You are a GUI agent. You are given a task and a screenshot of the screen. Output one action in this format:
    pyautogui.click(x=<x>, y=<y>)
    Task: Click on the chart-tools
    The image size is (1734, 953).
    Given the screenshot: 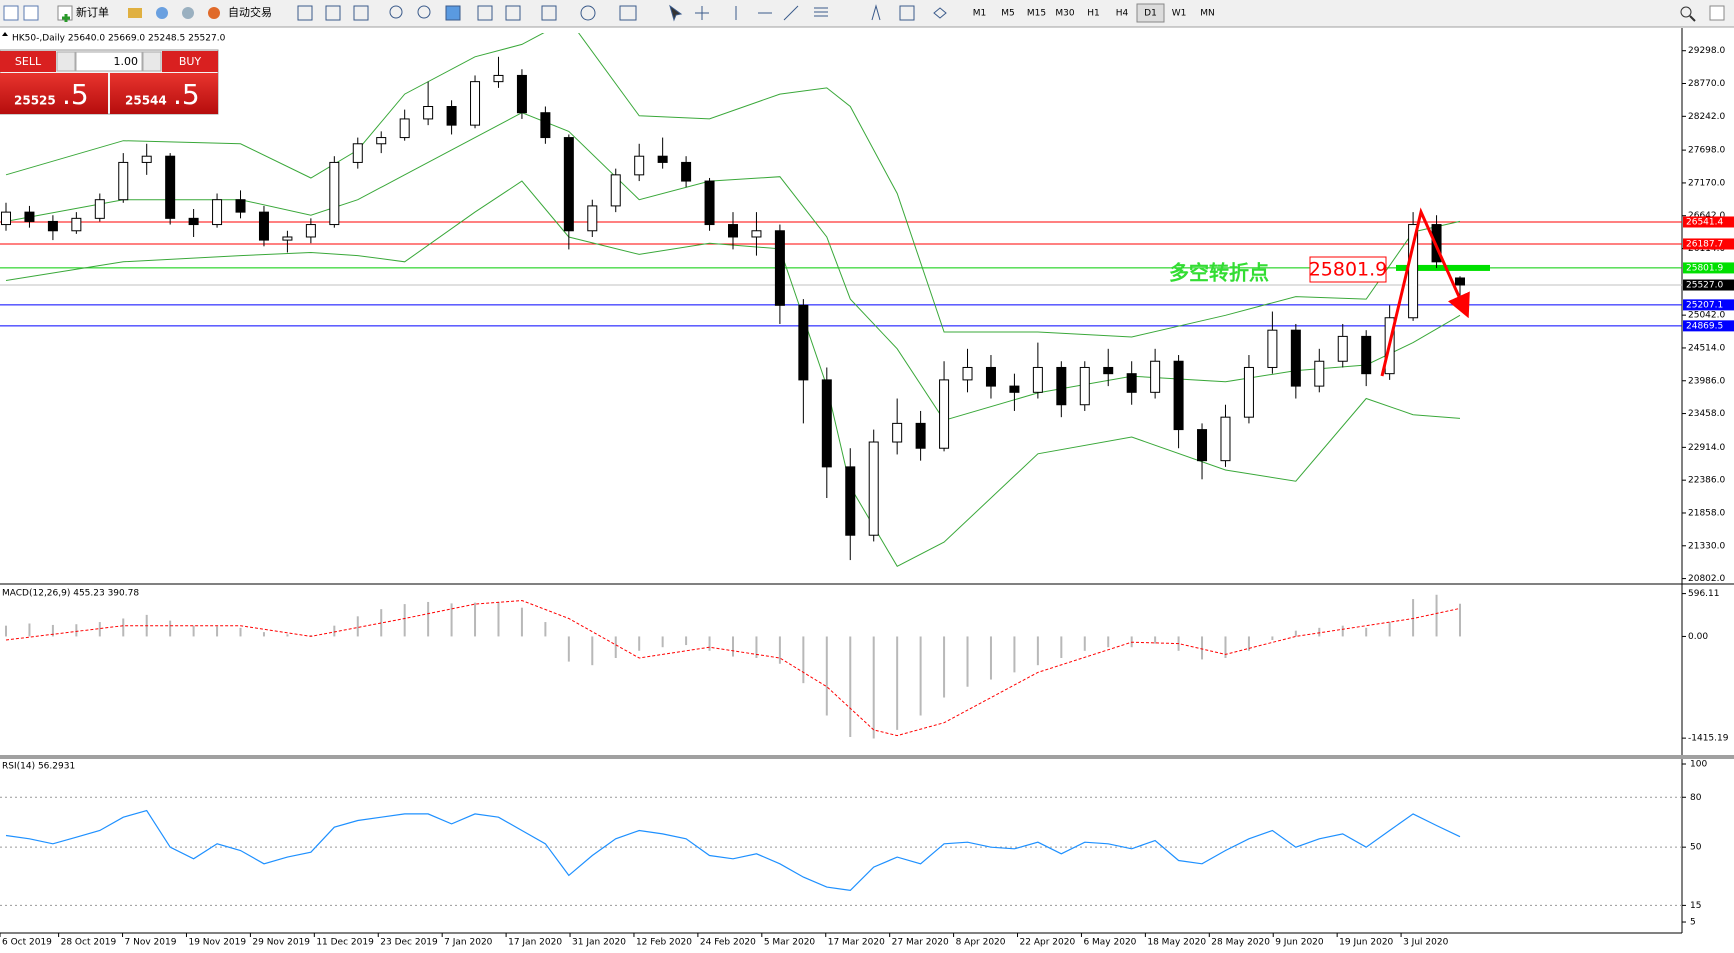 What is the action you would take?
    pyautogui.click(x=622, y=13)
    